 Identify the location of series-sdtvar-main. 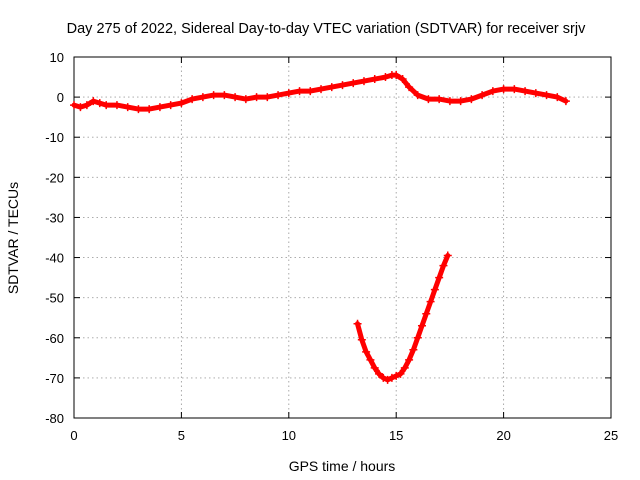
(320, 92).